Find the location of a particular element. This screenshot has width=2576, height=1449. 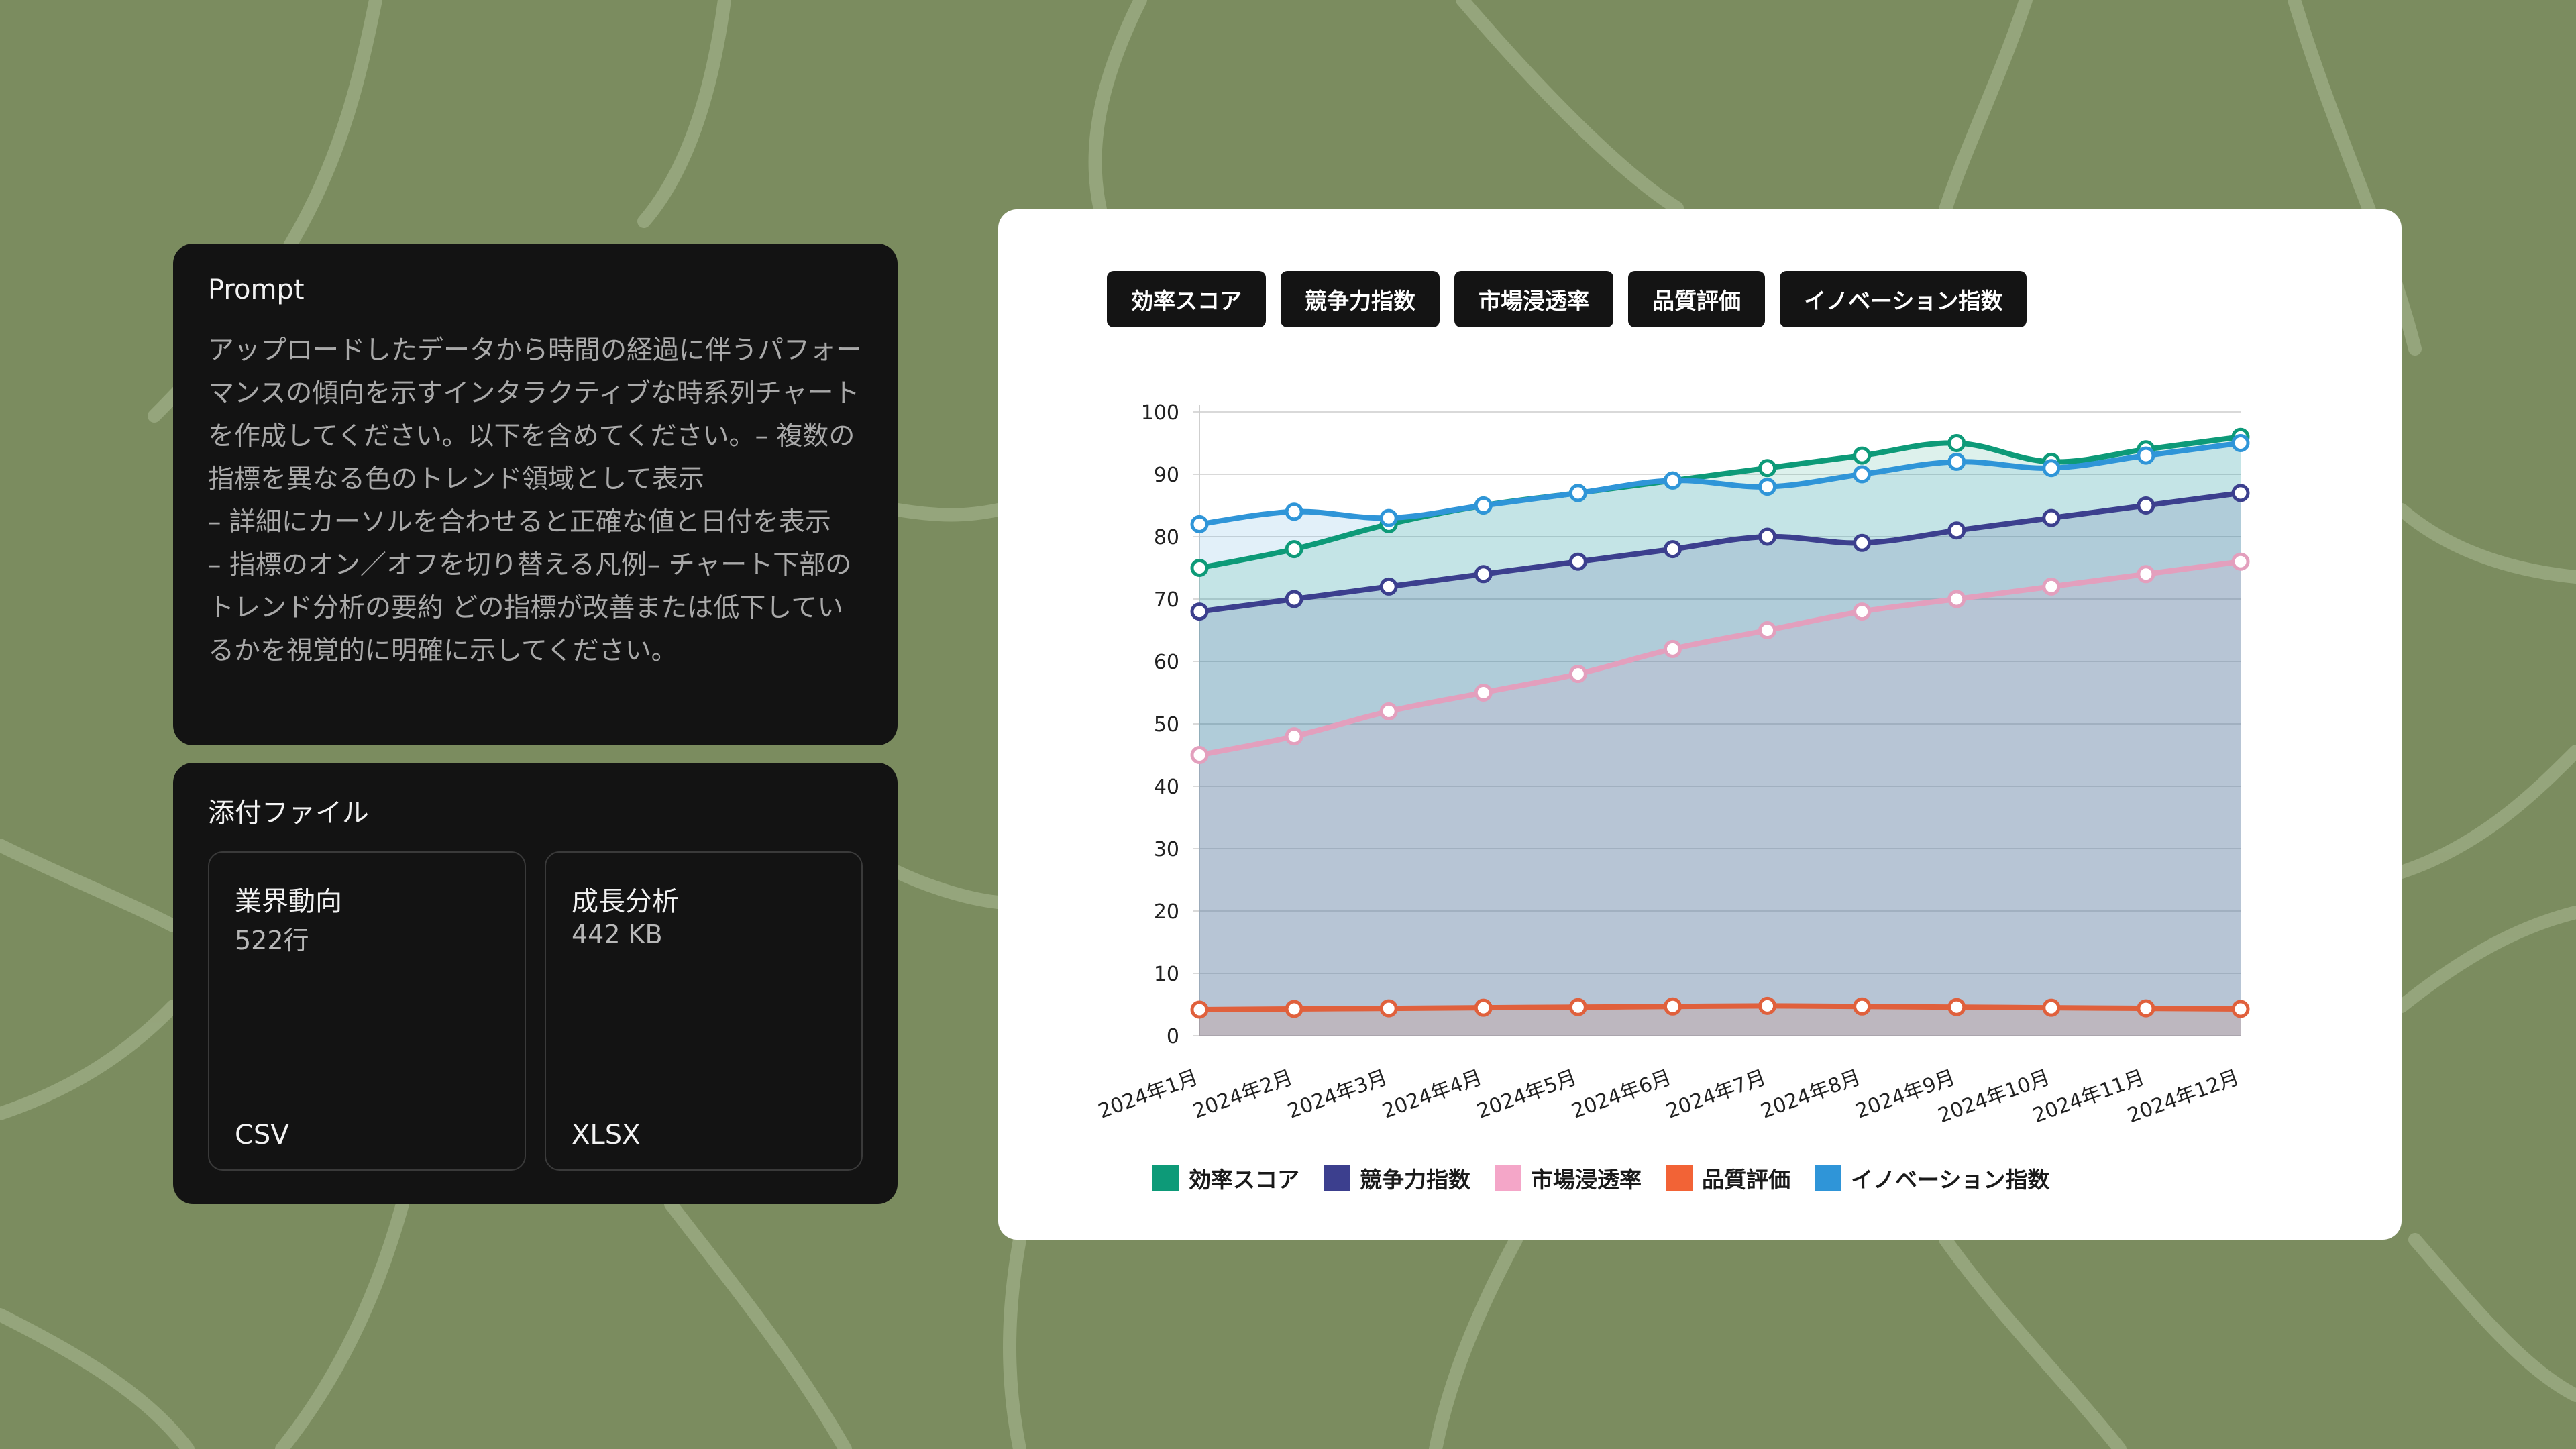

attachments-title: 添付ファイル is located at coordinates (288, 813).